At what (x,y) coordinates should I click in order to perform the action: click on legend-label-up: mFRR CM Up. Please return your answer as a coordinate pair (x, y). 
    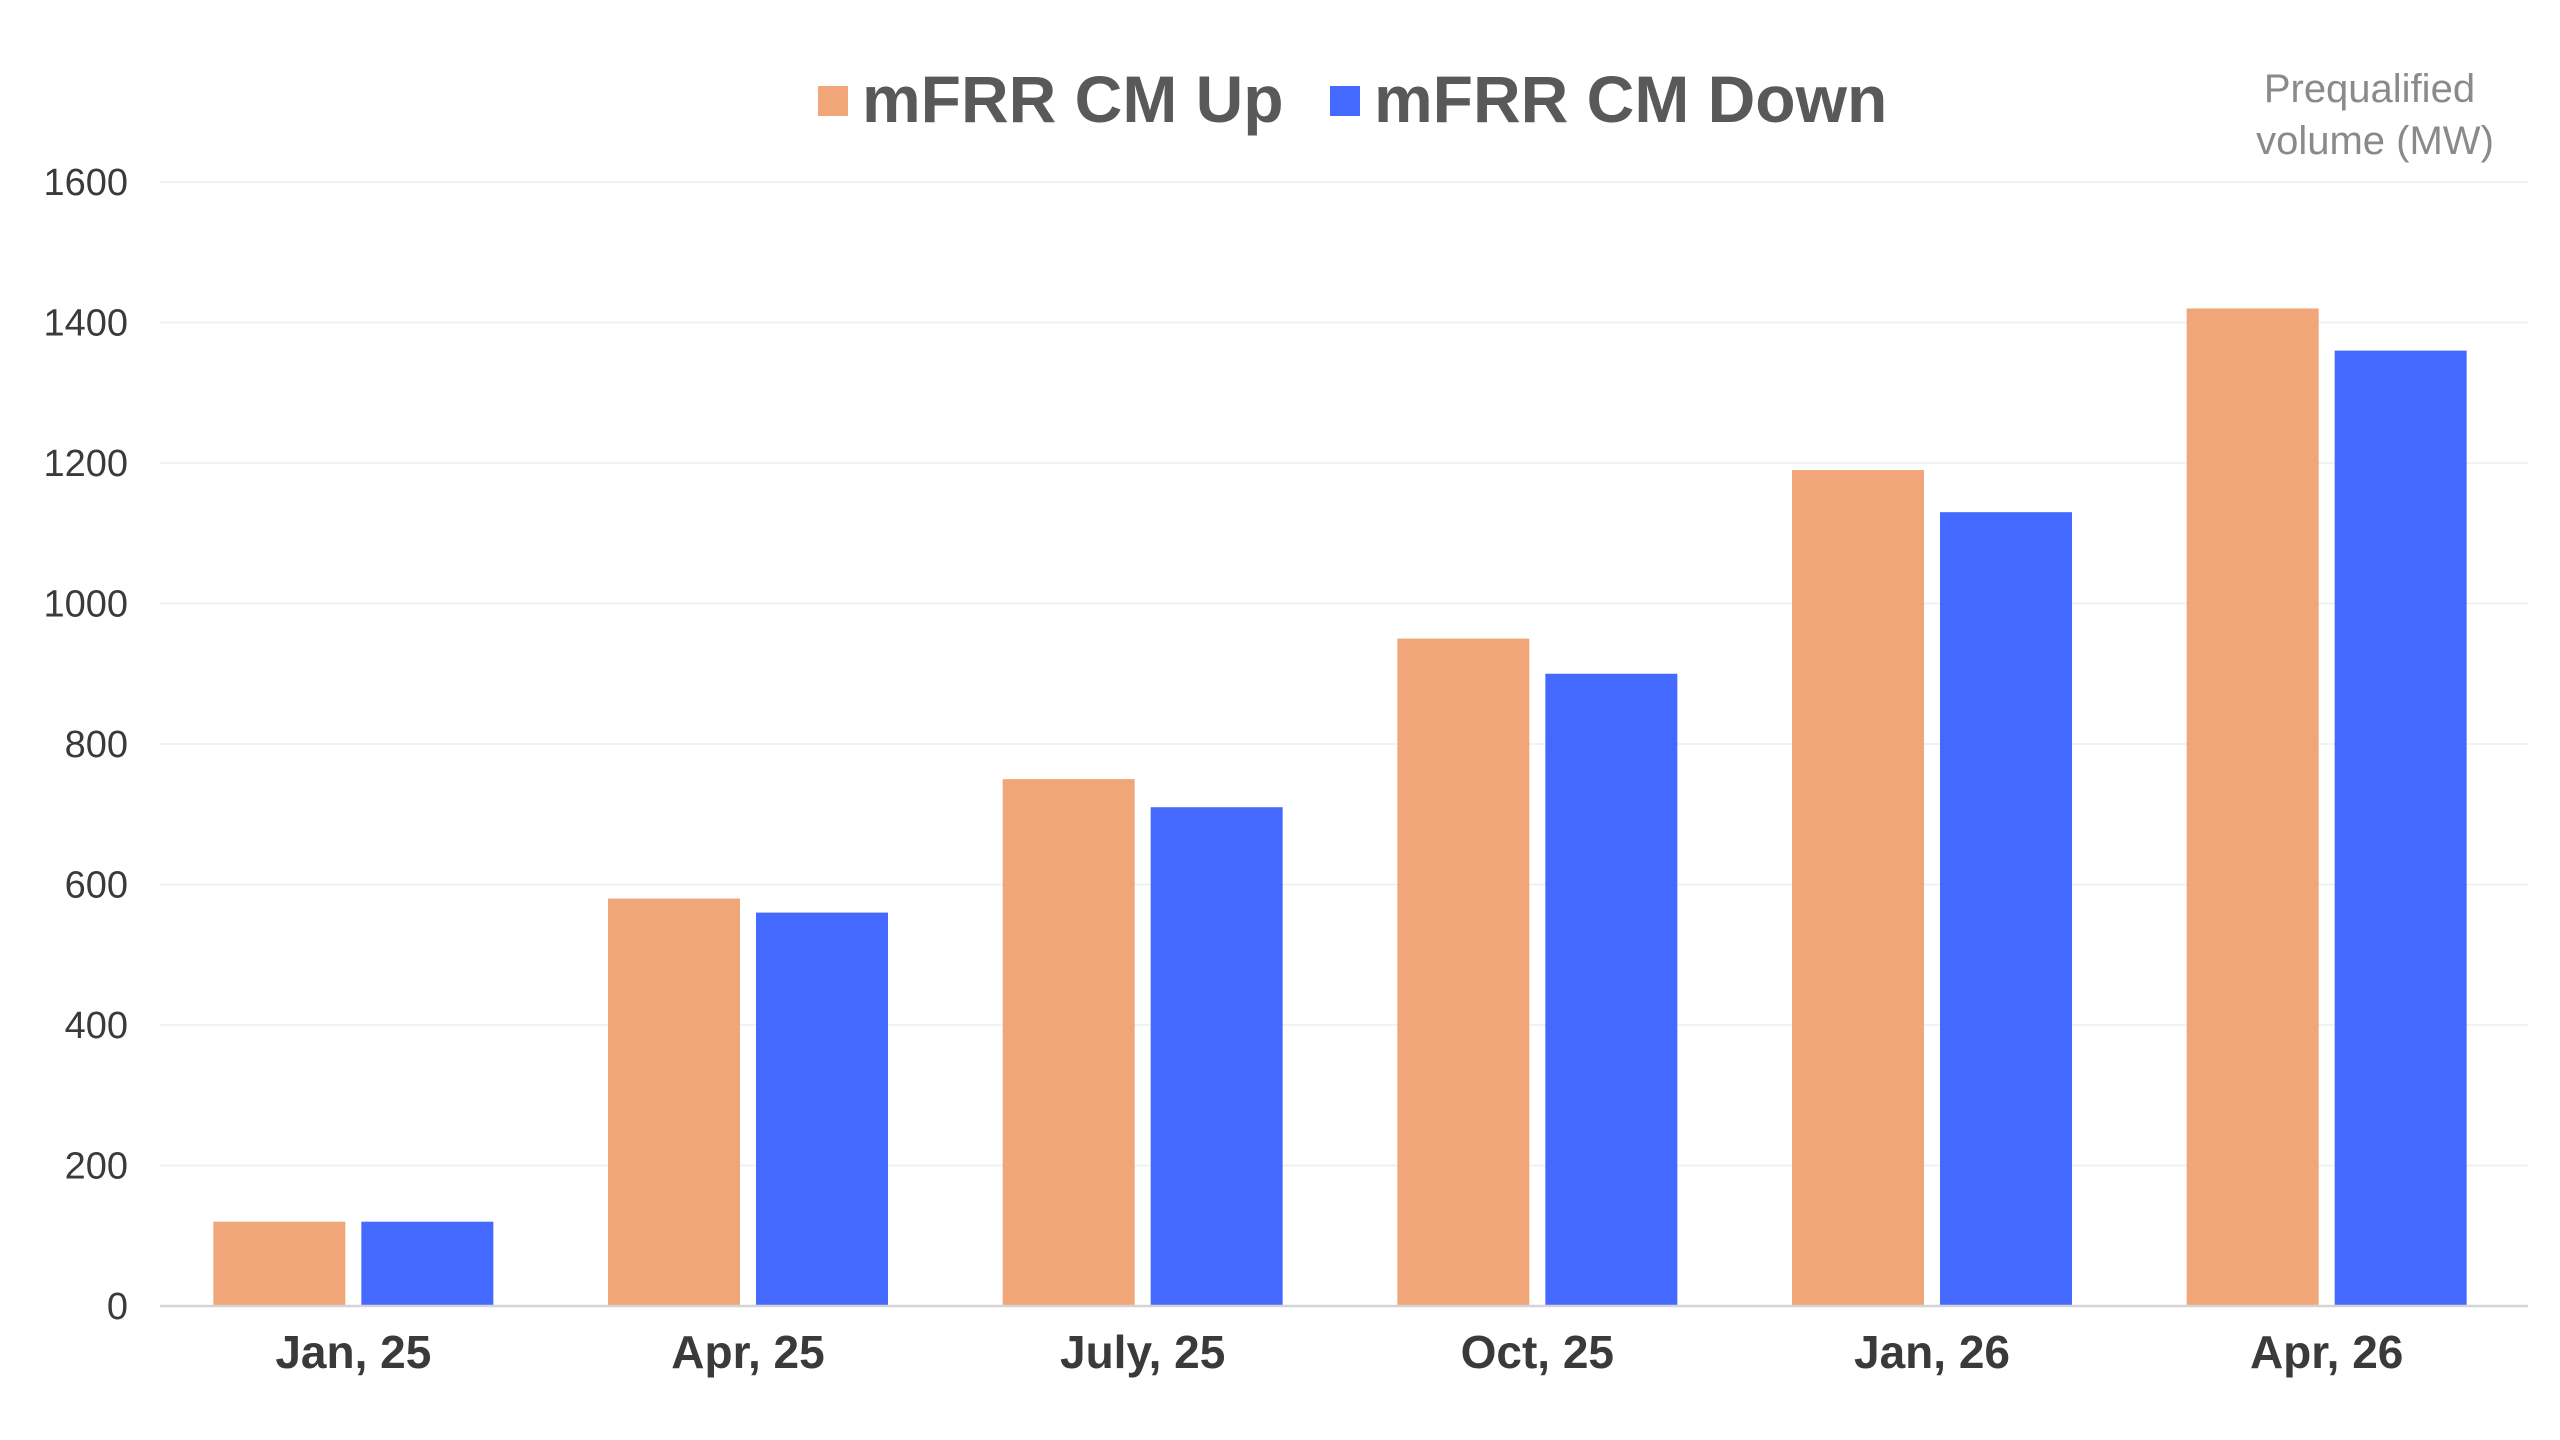
    Looking at the image, I should click on (1073, 99).